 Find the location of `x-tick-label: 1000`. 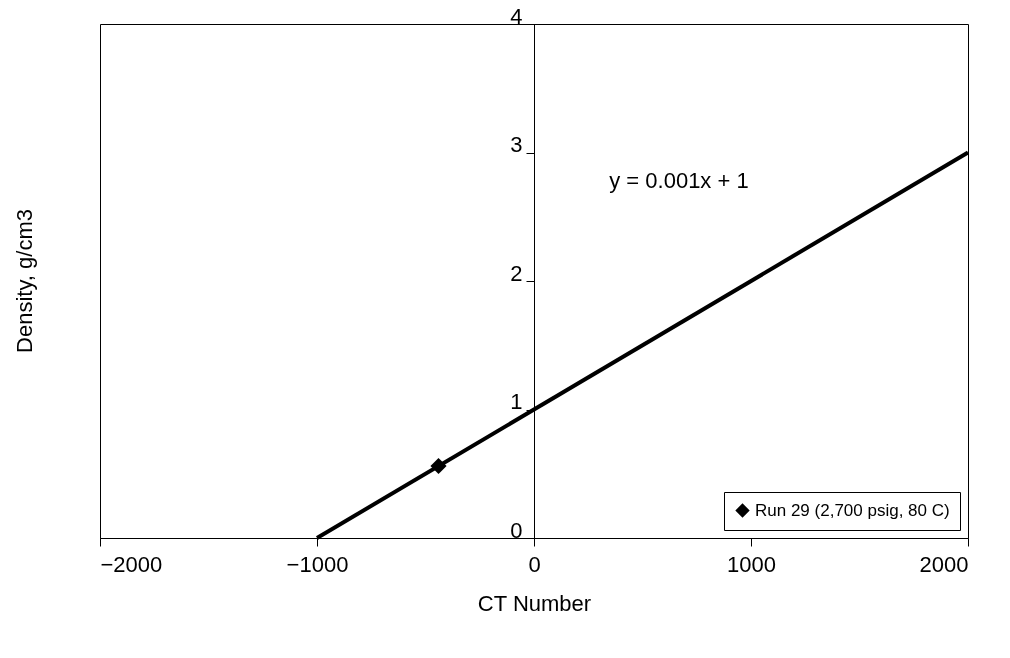

x-tick-label: 1000 is located at coordinates (751, 564).